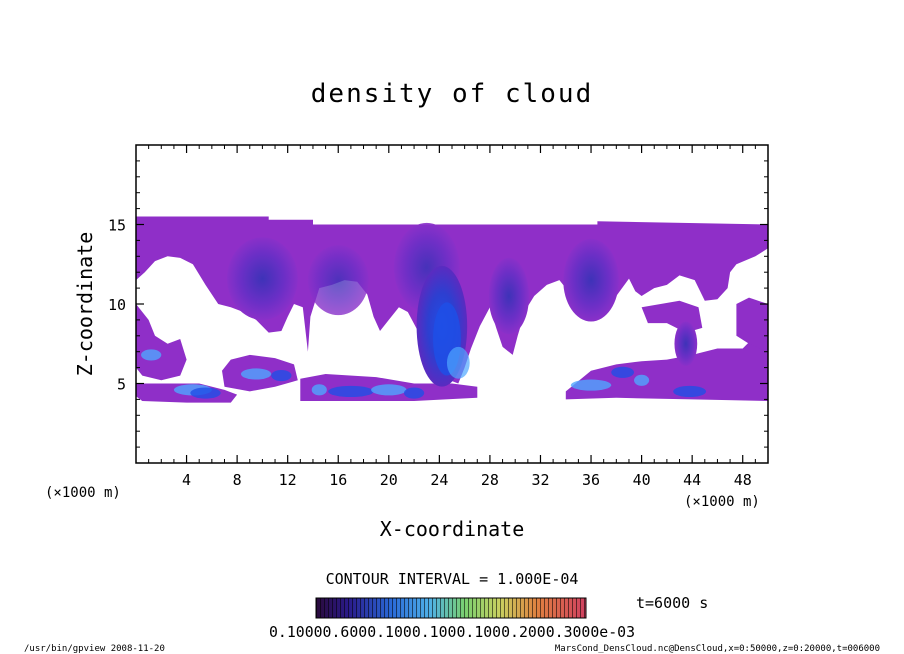 Image resolution: width=904 pixels, height=654 pixels. What do you see at coordinates (83, 493) in the screenshot?
I see `y-axis-unit: (×1000 m)` at bounding box center [83, 493].